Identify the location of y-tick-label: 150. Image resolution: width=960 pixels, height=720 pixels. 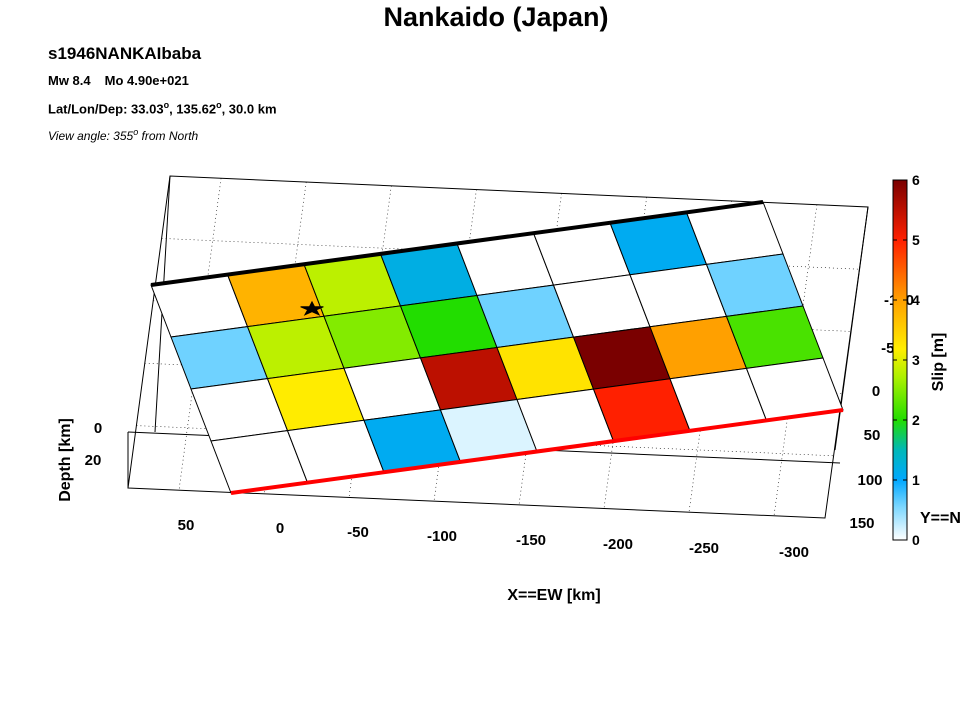
(861, 523).